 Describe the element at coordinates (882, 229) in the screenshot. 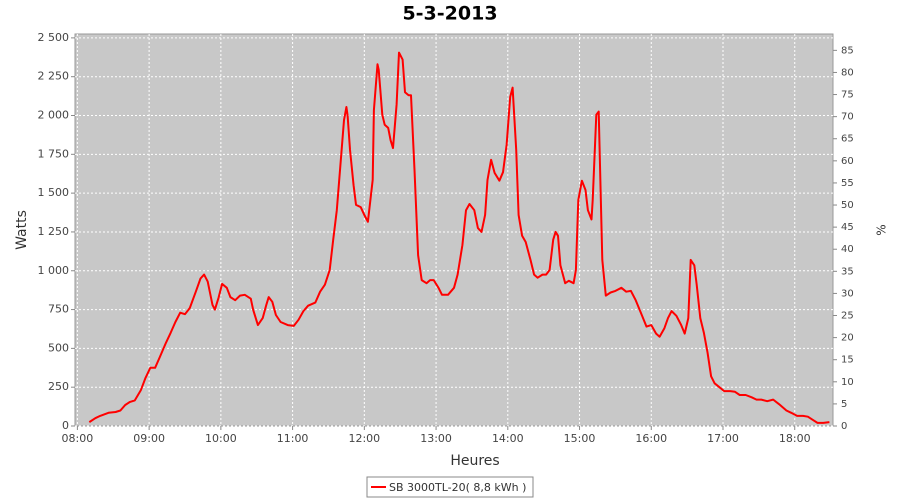

I see `y2-axis-label: %` at that location.